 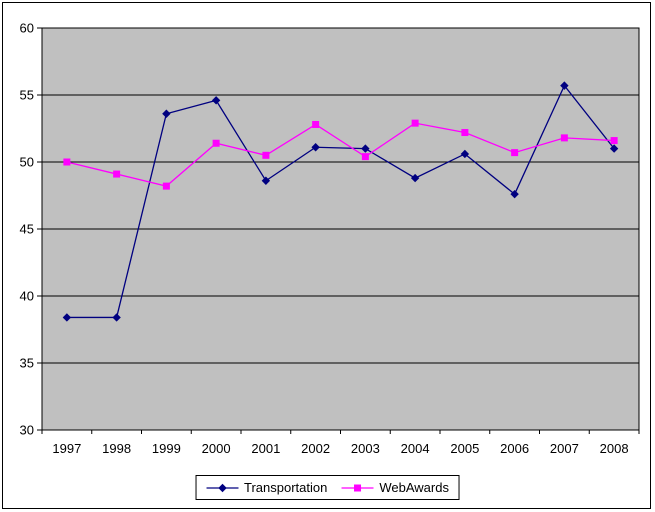 What do you see at coordinates (27, 430) in the screenshot?
I see `y-axis-tick-label: 30` at bounding box center [27, 430].